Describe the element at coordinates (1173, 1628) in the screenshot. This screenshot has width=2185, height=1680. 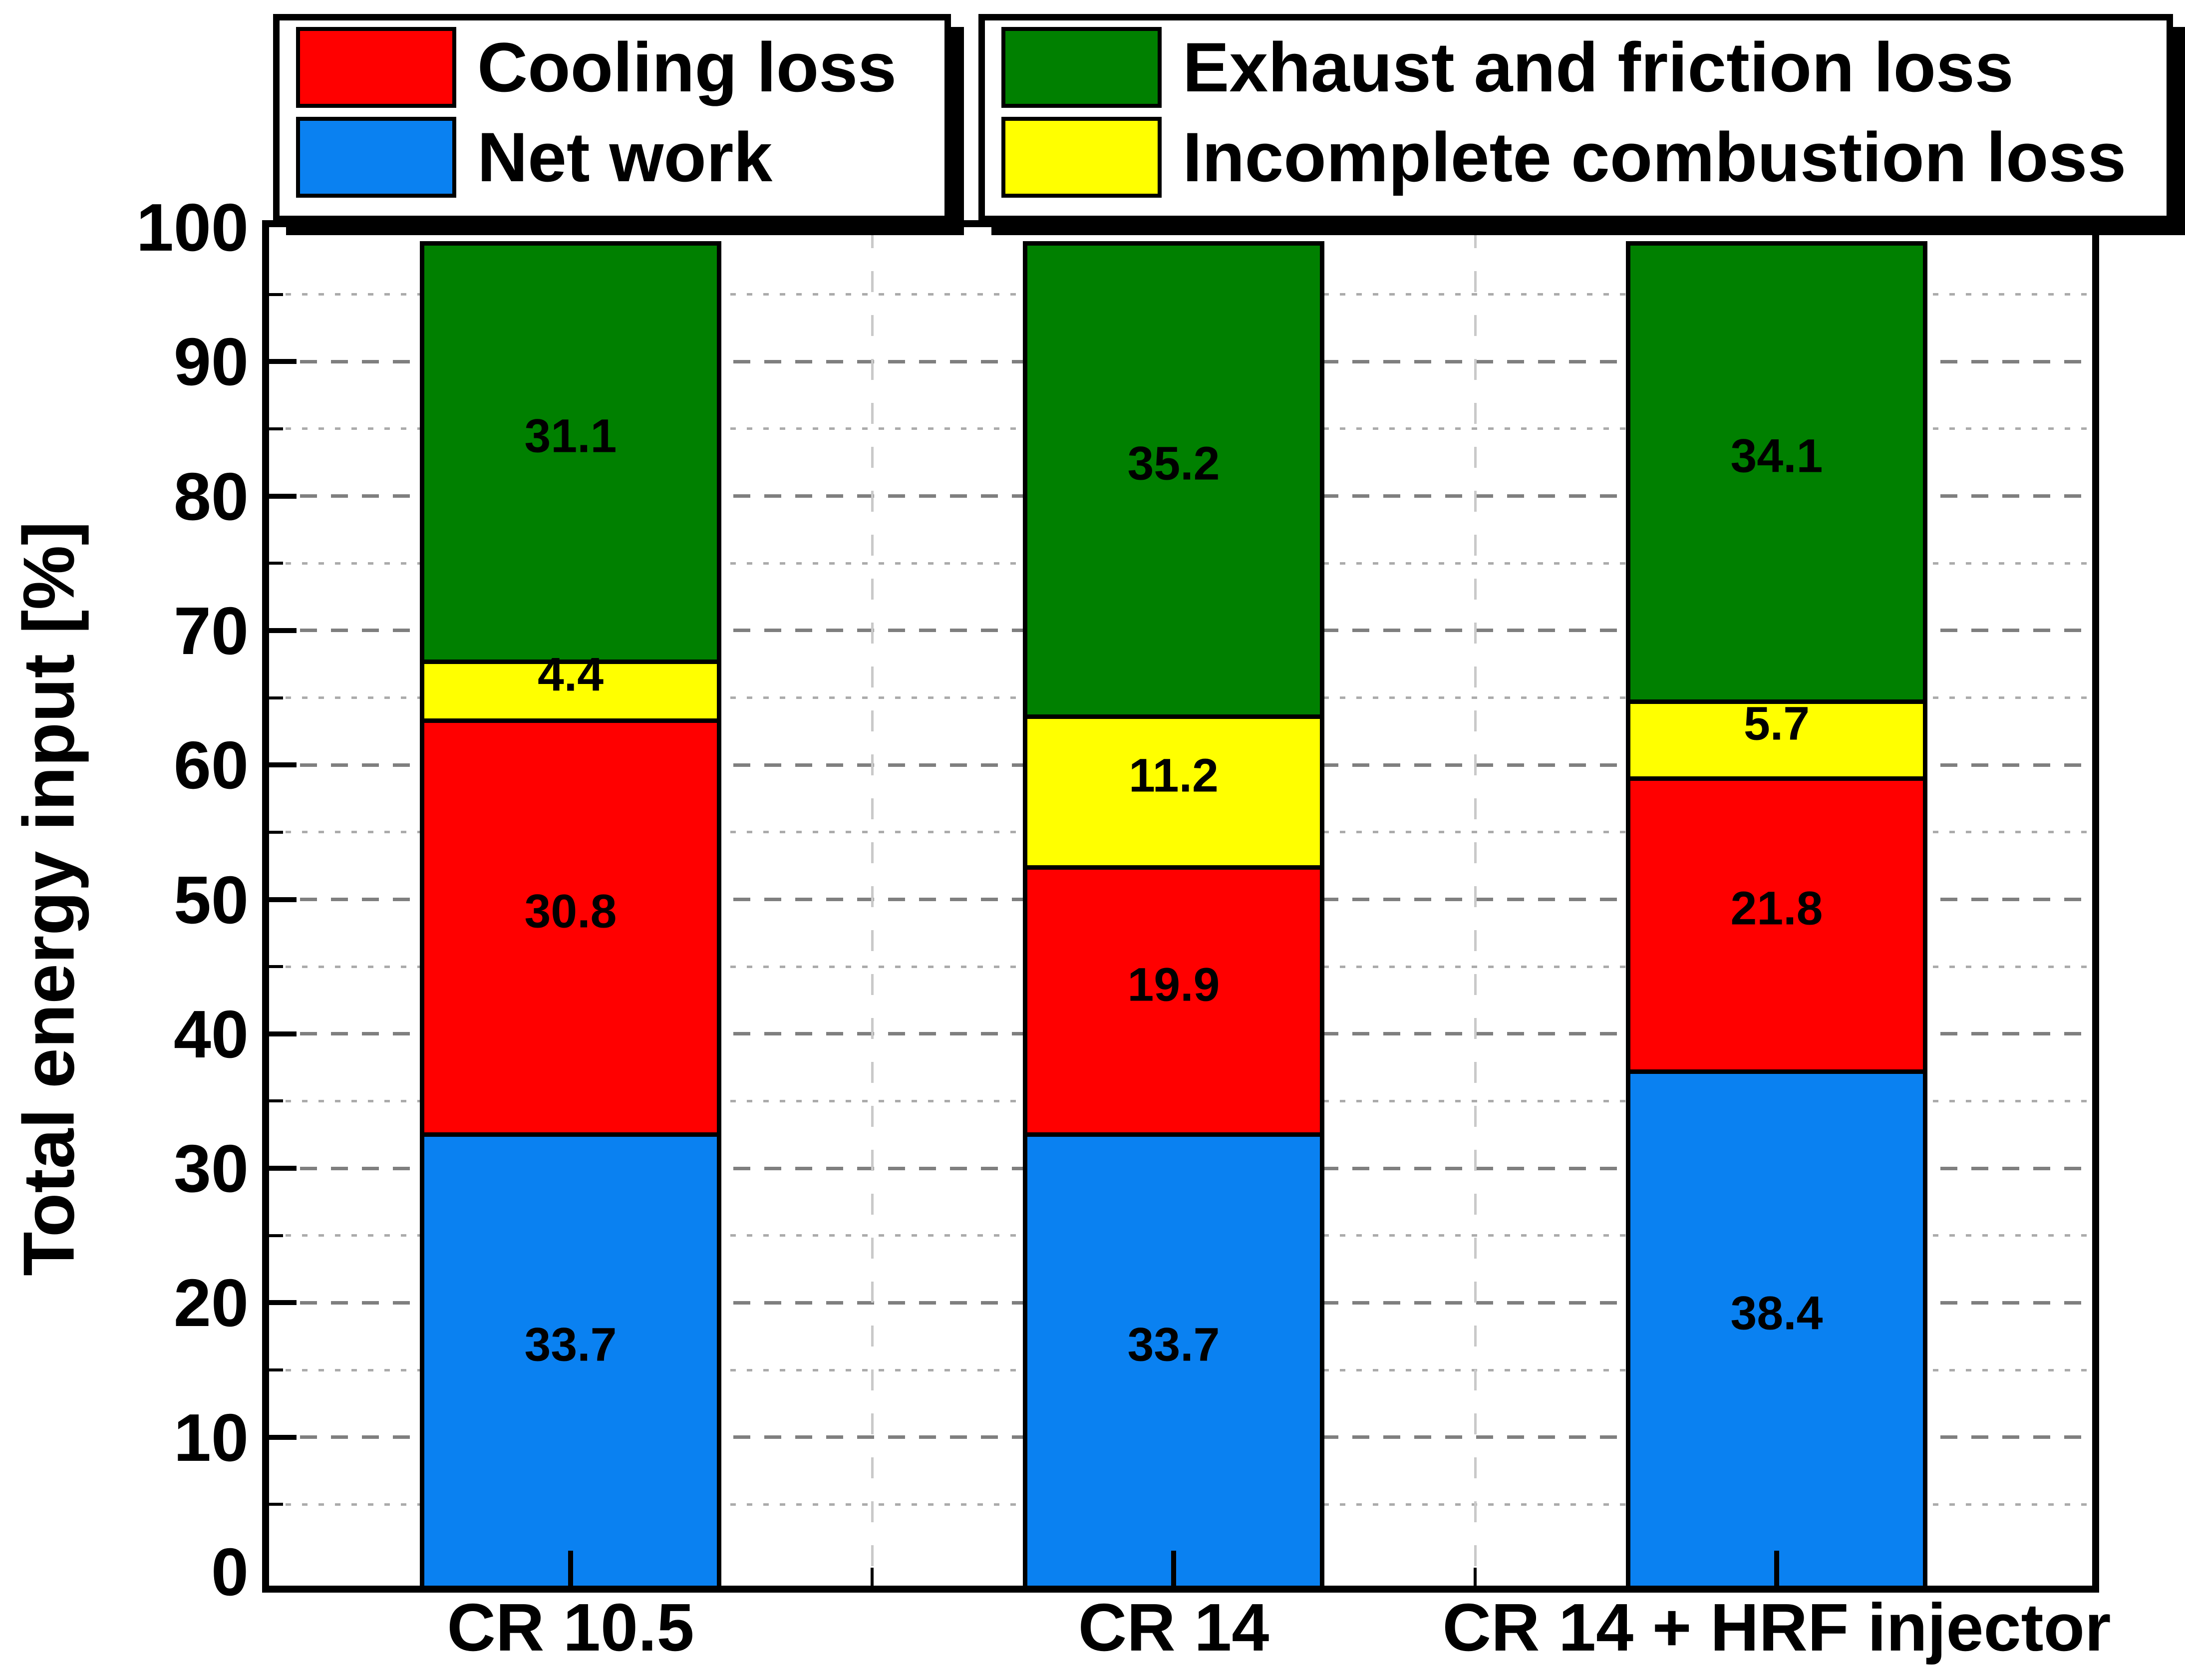
I see `x-tick-label-1: CR 14` at that location.